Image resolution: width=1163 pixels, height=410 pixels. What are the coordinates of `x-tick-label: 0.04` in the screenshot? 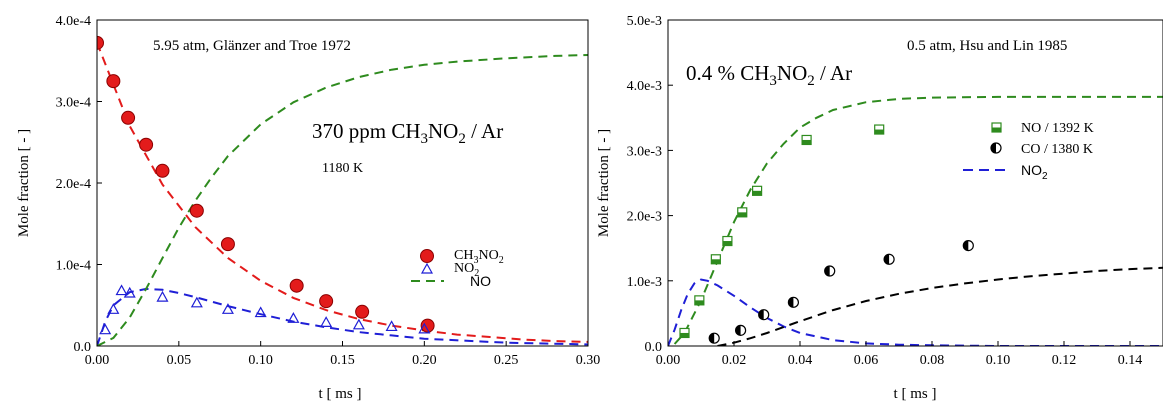 It's located at (800, 360).